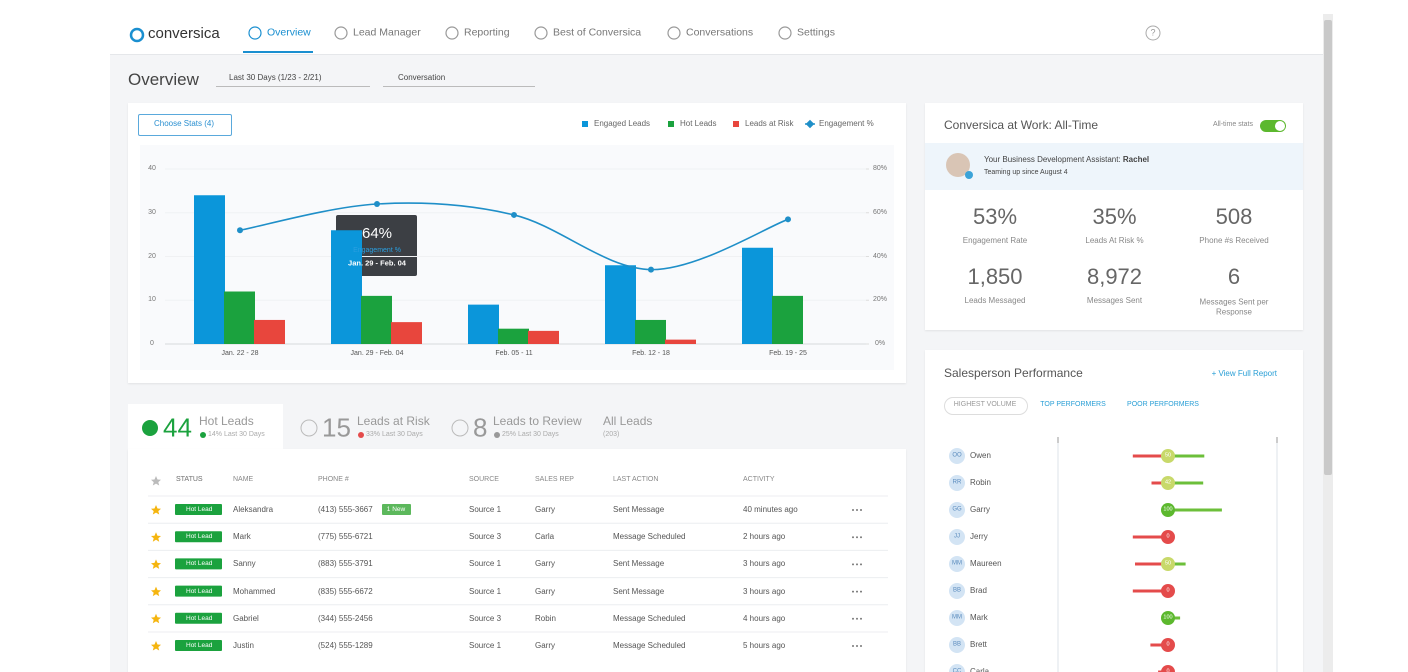  I want to click on cell-activity: 40 minutes ago, so click(770, 510).